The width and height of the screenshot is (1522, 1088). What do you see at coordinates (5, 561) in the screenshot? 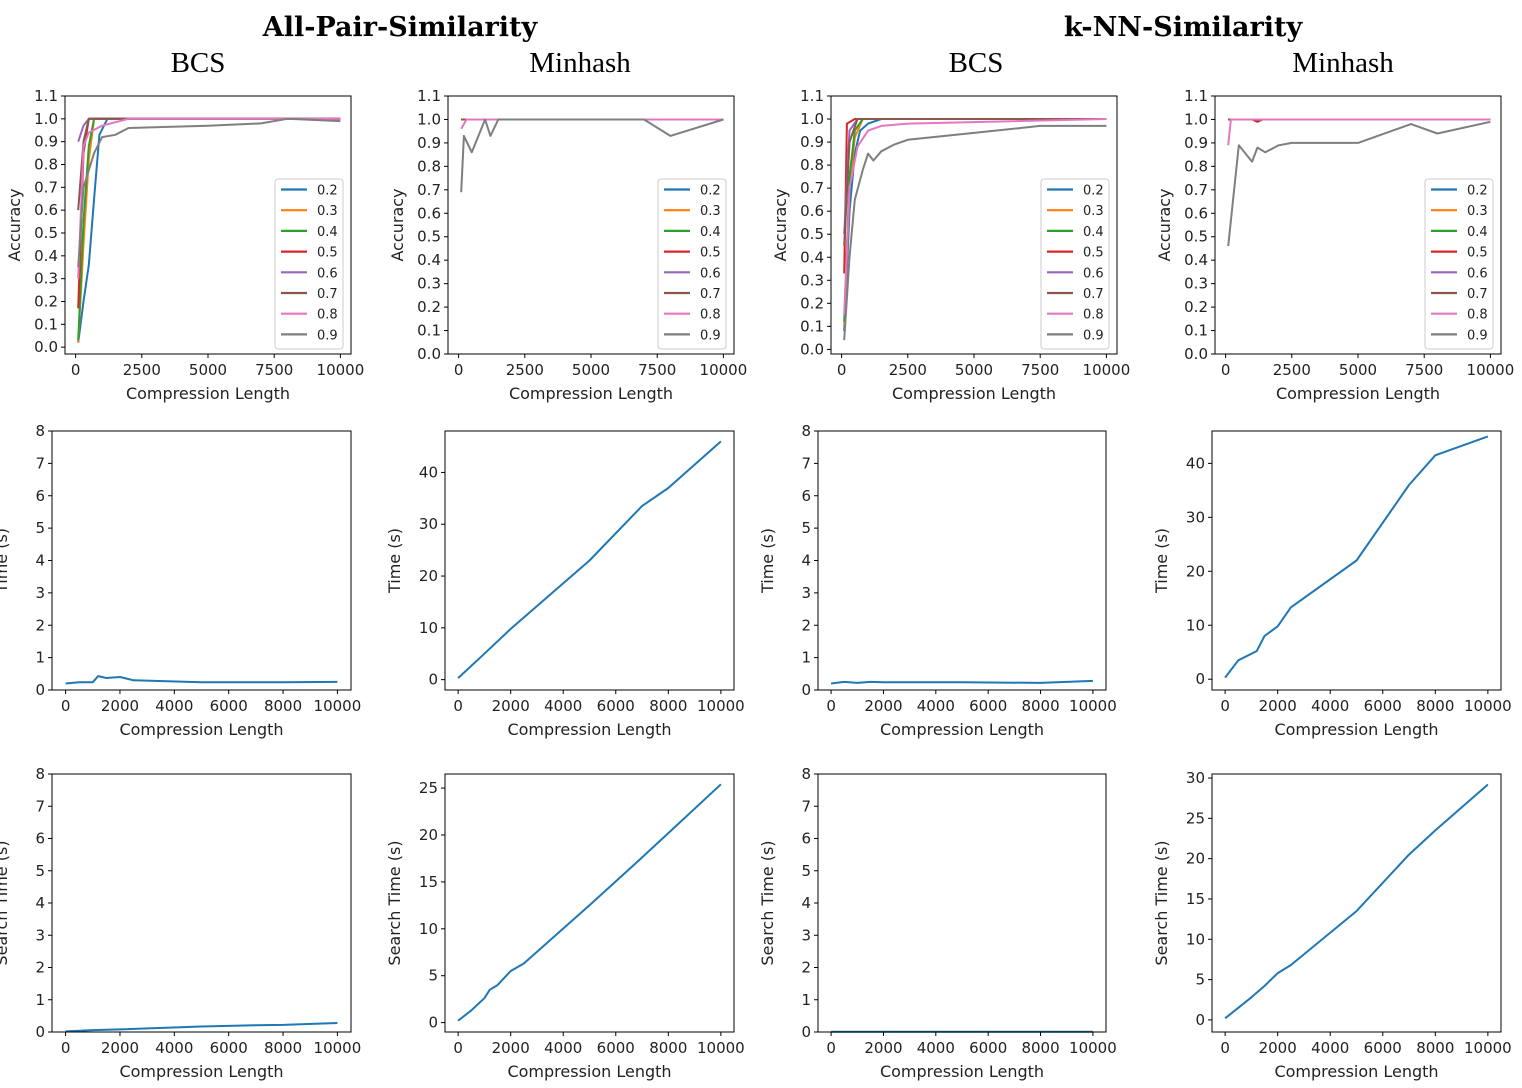
I see `apsim-bcs-time-ylabel: Time (s)` at bounding box center [5, 561].